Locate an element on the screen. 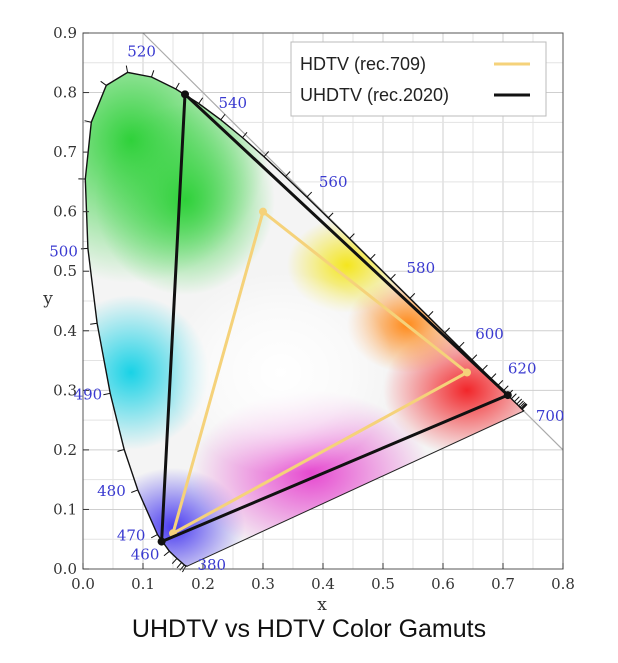  legend: HDTV (rec.709) UHDTV (rec.2020) is located at coordinates (418, 79).